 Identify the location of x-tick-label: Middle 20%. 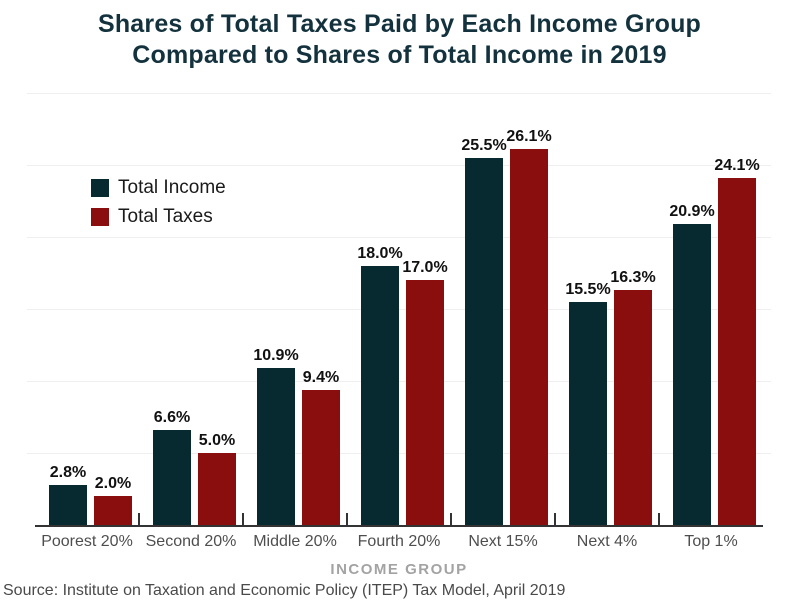
(295, 541).